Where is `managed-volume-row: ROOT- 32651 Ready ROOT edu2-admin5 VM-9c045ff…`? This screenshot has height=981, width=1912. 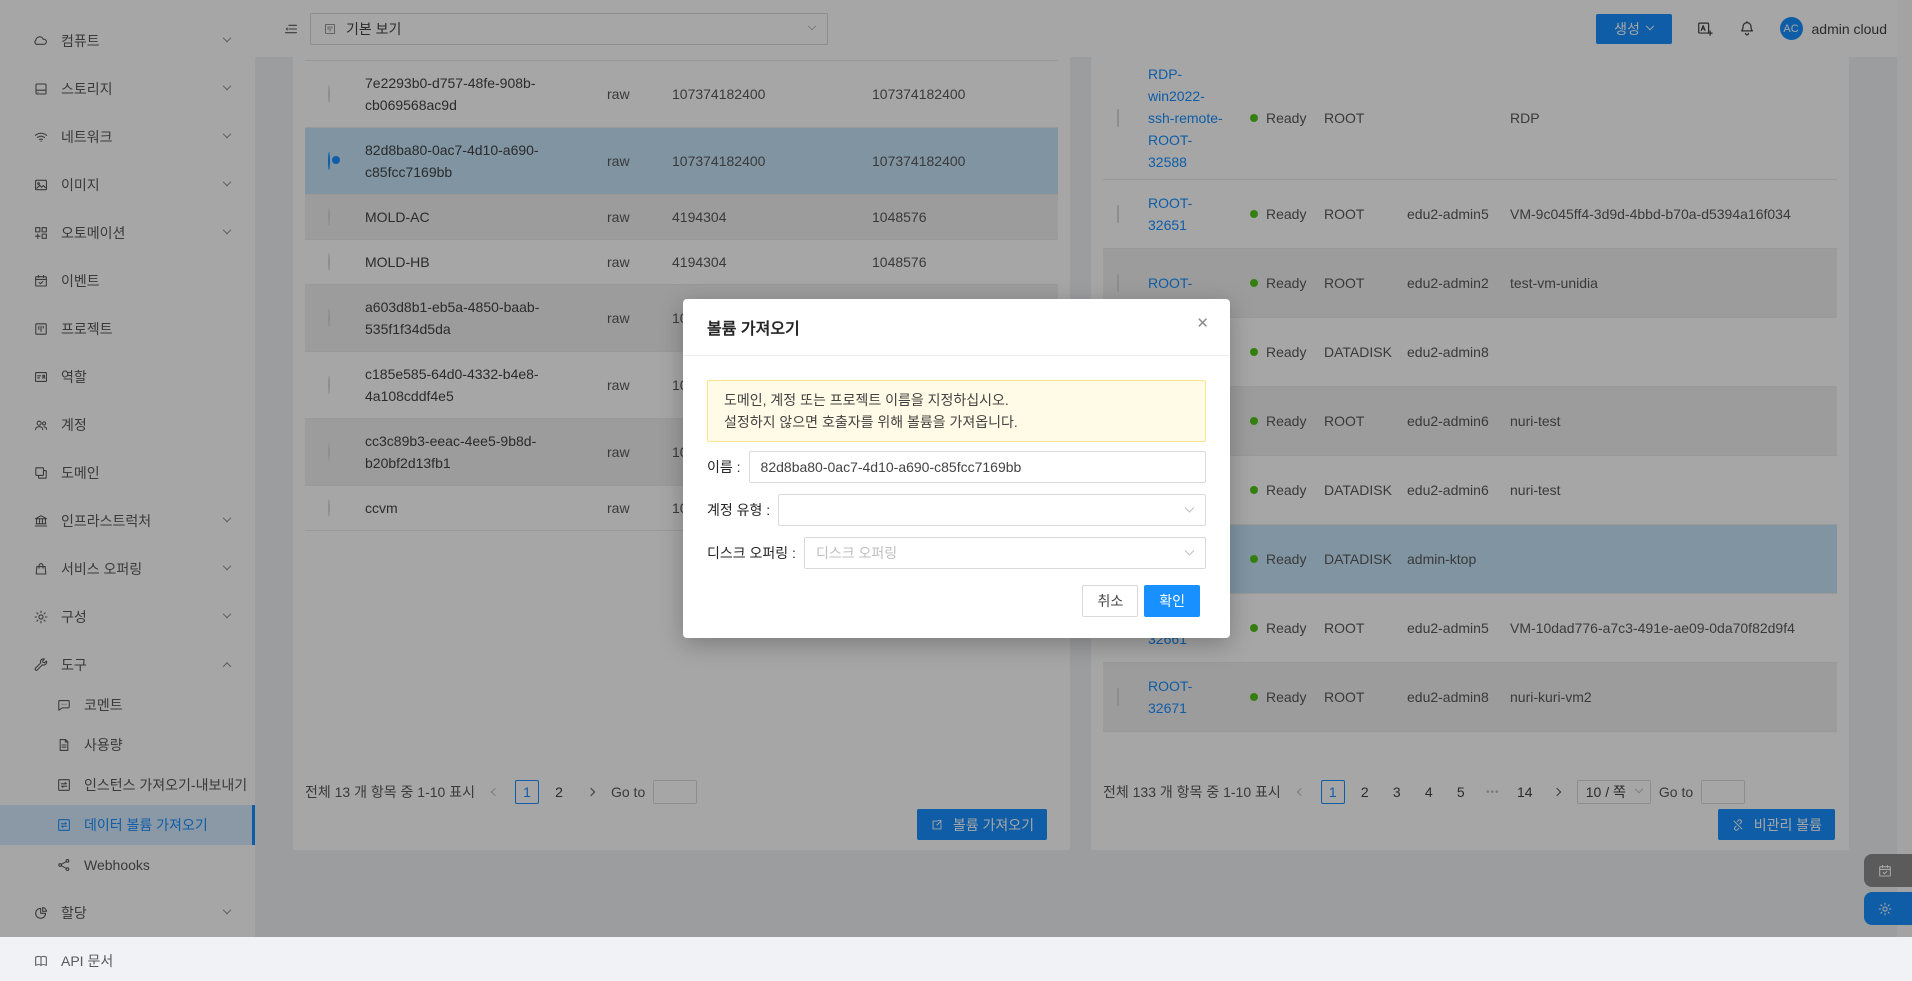
managed-volume-row: ROOT- 32651 Ready ROOT edu2-admin5 VM-9c045ff… is located at coordinates (1470, 214).